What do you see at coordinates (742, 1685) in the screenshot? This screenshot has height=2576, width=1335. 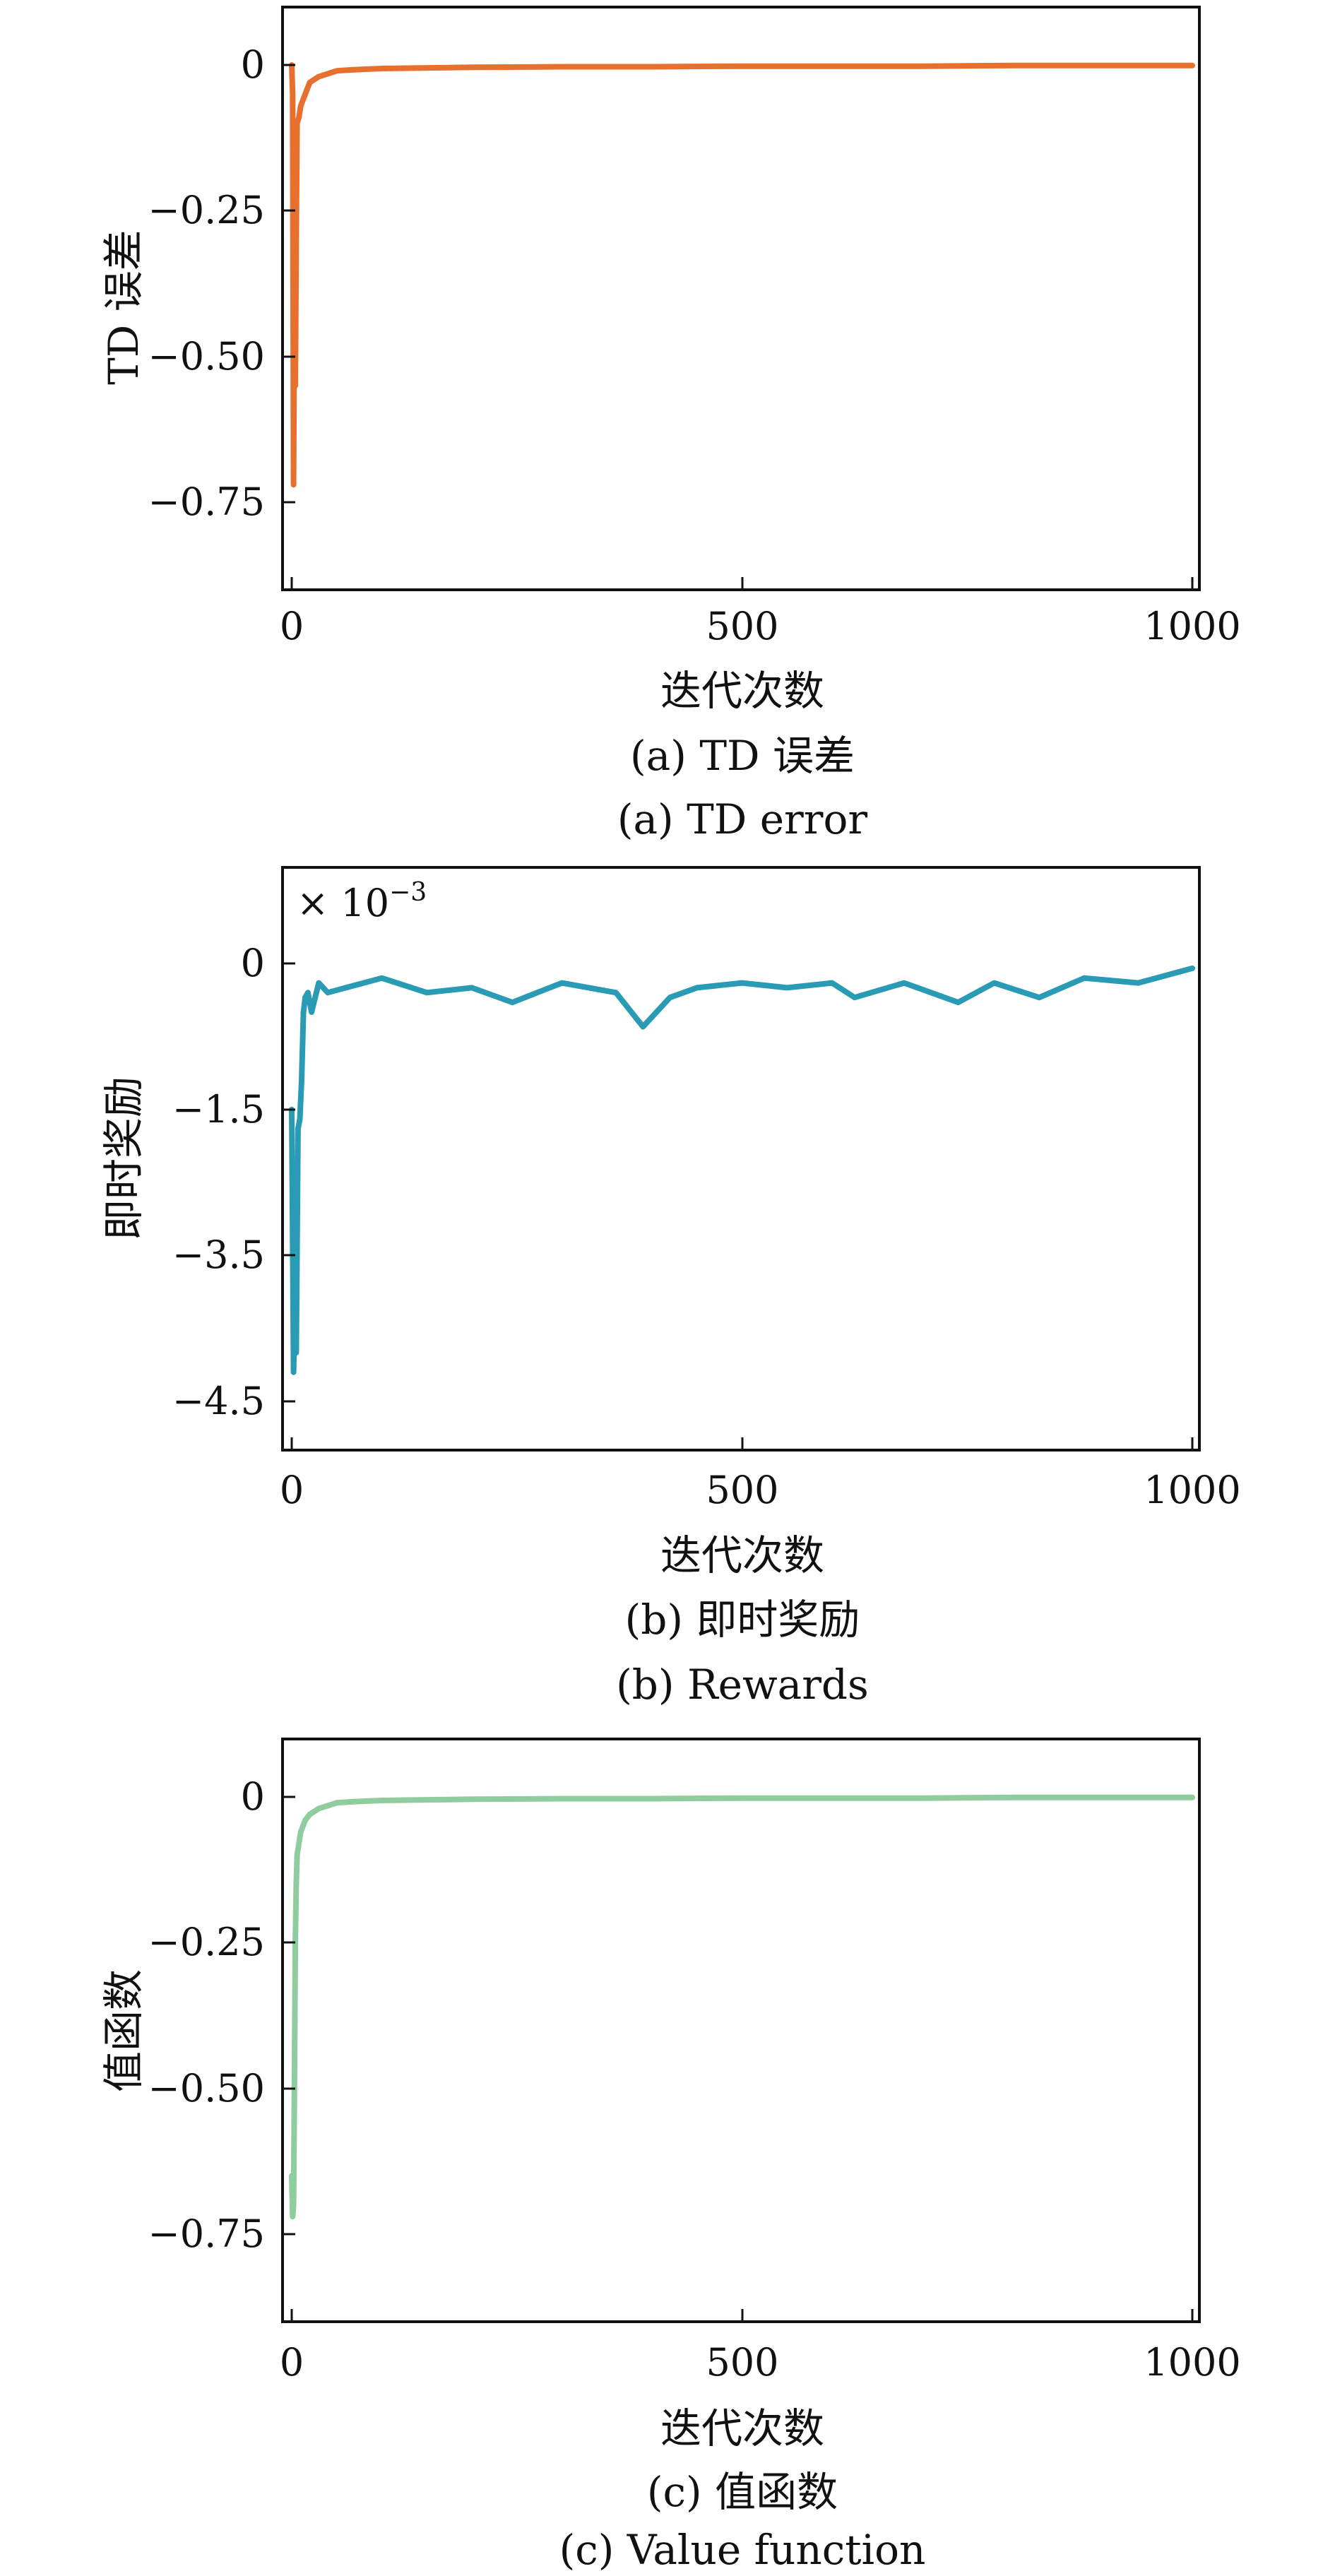 I see `panel-caption-en: (b) Rewards` at bounding box center [742, 1685].